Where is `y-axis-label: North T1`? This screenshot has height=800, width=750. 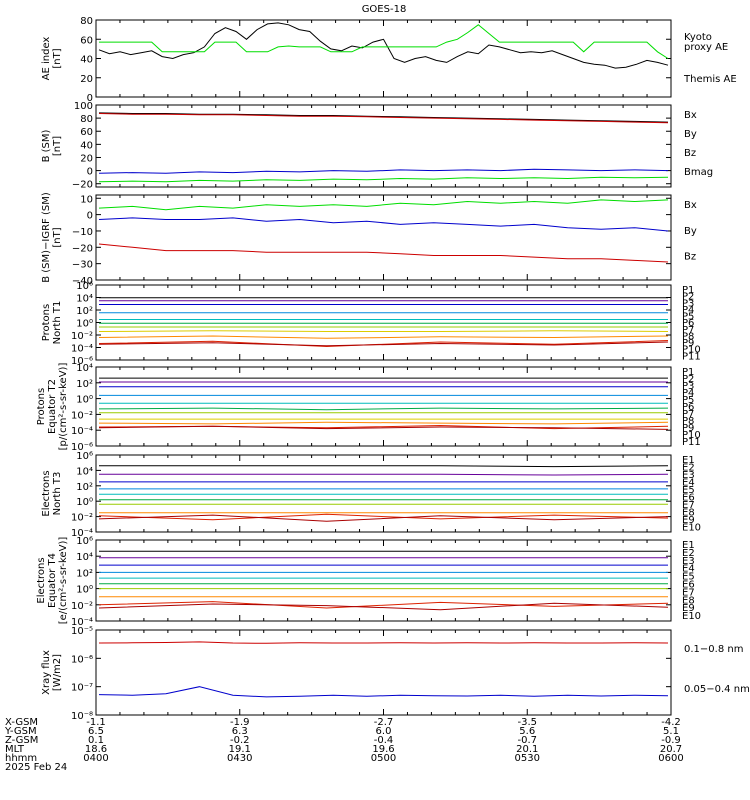
y-axis-label: North T1 is located at coordinates (57, 323).